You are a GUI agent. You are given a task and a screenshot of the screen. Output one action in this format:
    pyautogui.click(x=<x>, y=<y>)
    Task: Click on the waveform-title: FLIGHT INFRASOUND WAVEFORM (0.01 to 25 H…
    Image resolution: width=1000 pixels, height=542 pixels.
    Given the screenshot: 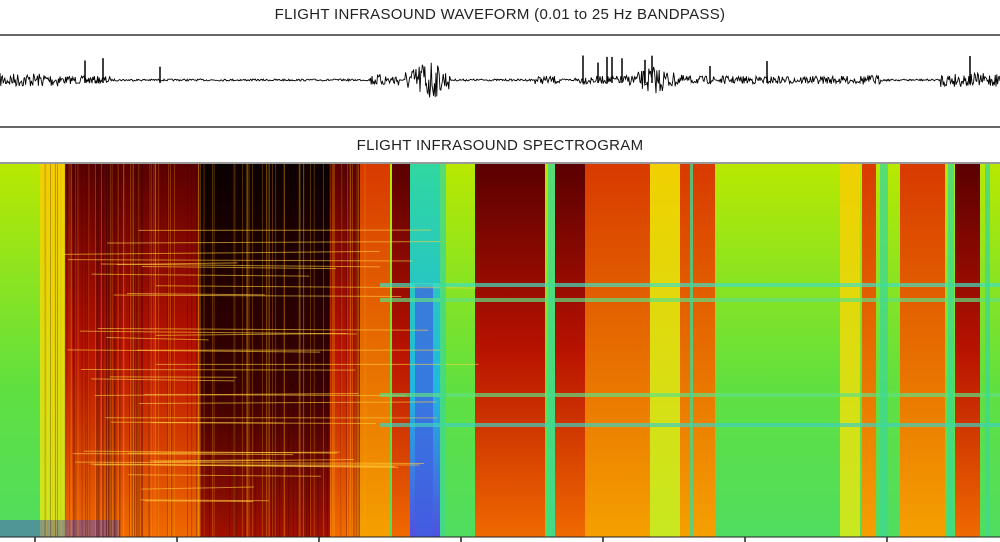 What is the action you would take?
    pyautogui.click(x=500, y=14)
    